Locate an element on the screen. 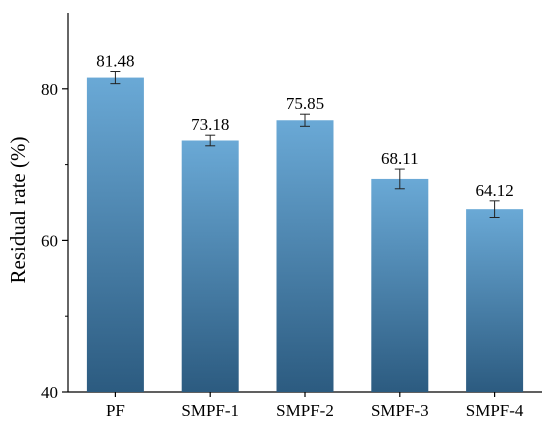  y-tick-label: 40 is located at coordinates (49, 392).